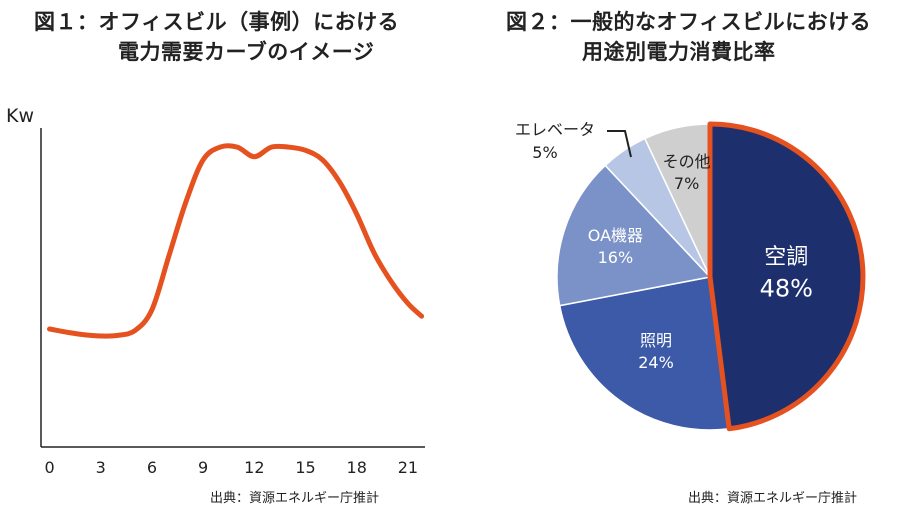 This screenshot has width=900, height=513. What do you see at coordinates (203, 467) in the screenshot?
I see `x-tick-label: 9` at bounding box center [203, 467].